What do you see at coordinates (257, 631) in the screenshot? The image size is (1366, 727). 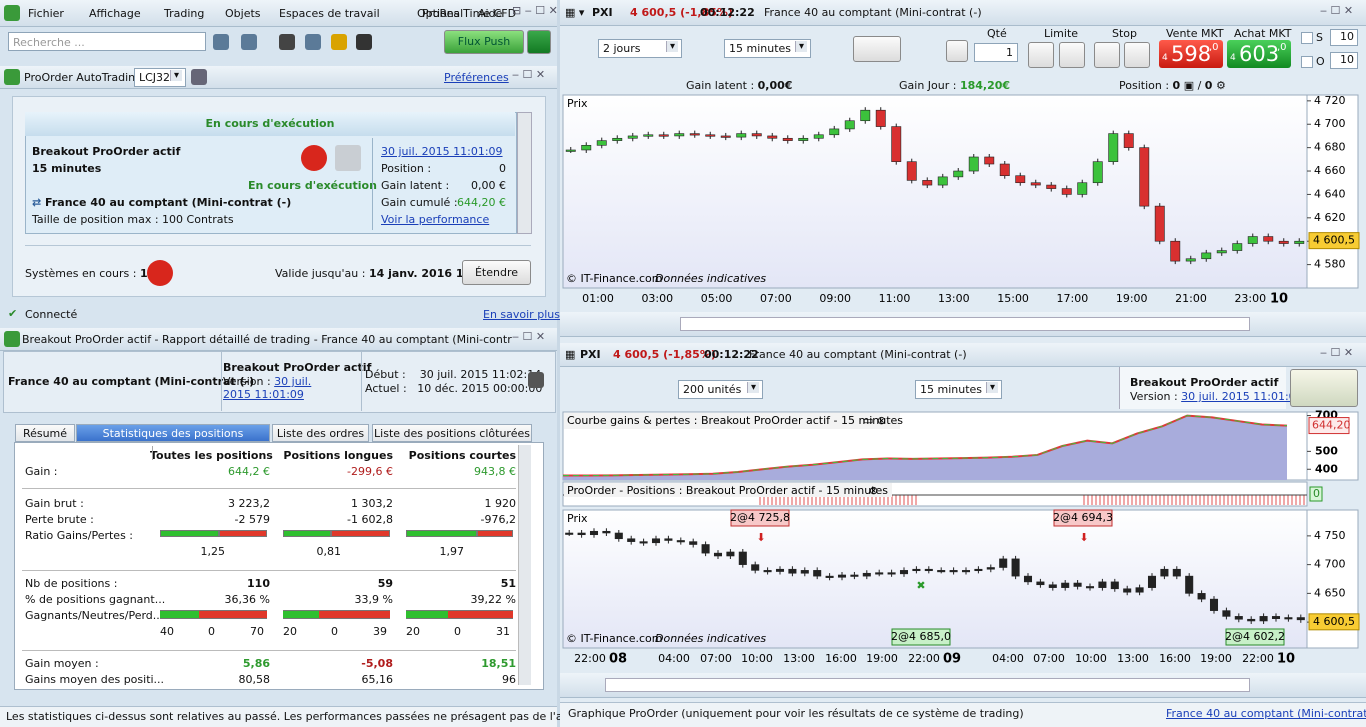 I see `cell: 70` at bounding box center [257, 631].